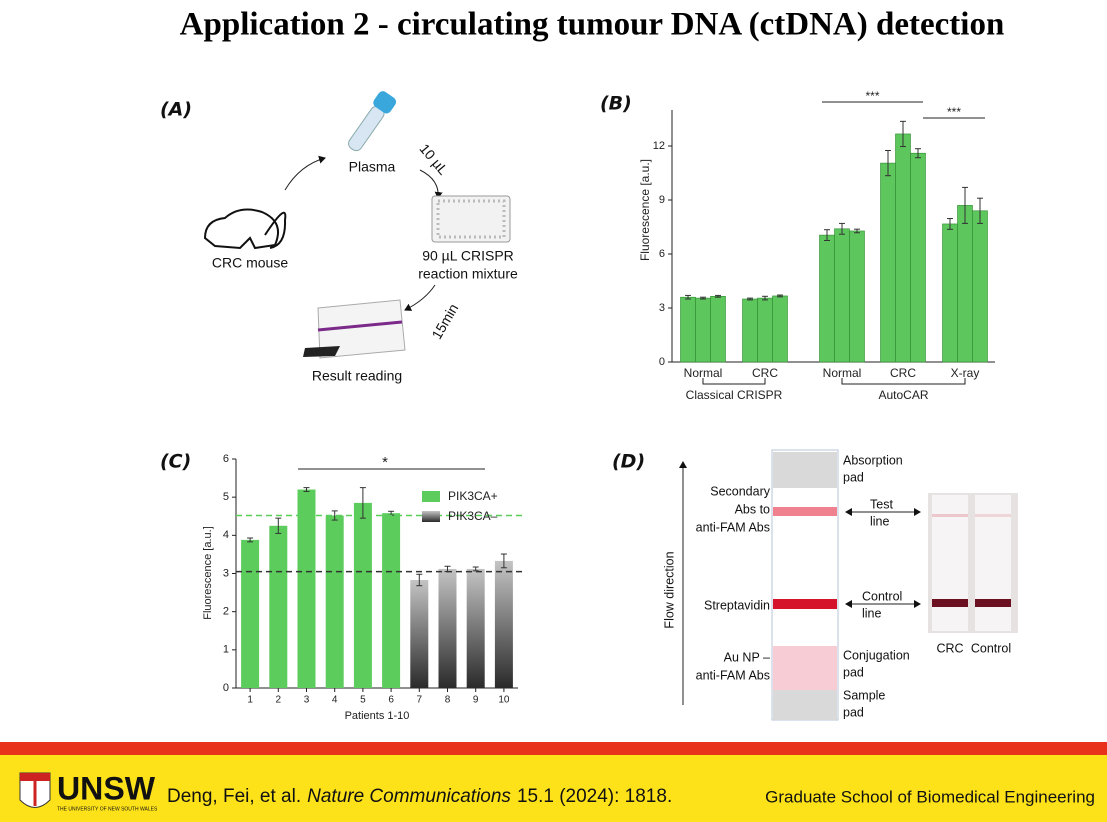 The height and width of the screenshot is (822, 1107). Describe the element at coordinates (881, 504) in the screenshot. I see `strip-label: Test` at that location.